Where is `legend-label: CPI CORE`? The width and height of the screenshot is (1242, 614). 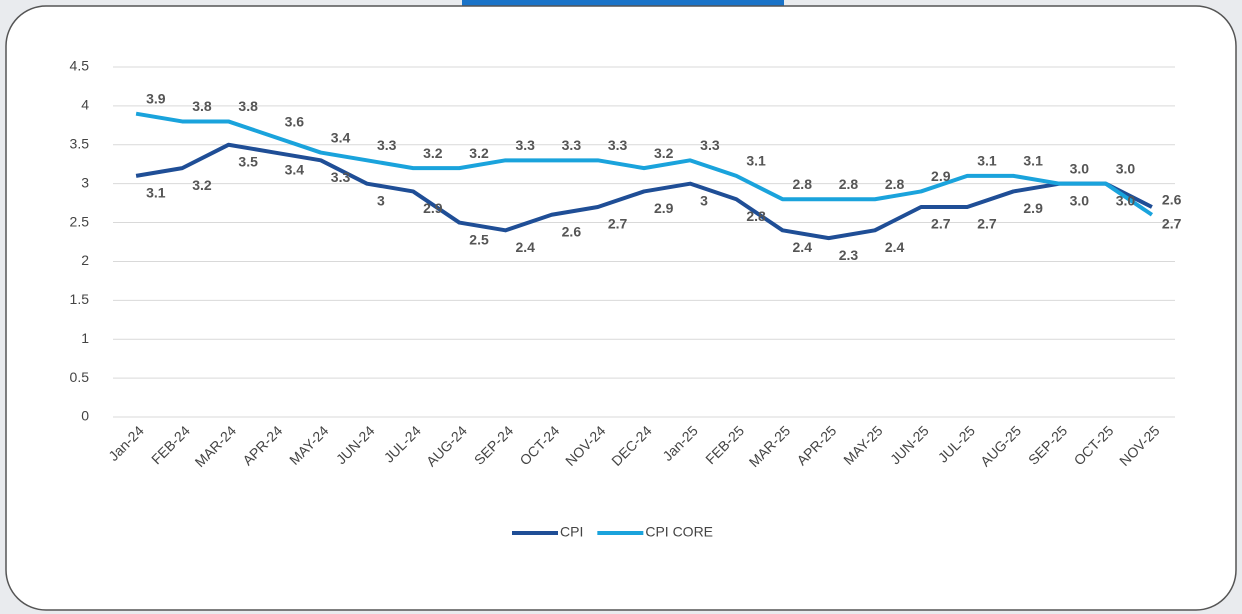 legend-label: CPI CORE is located at coordinates (679, 532).